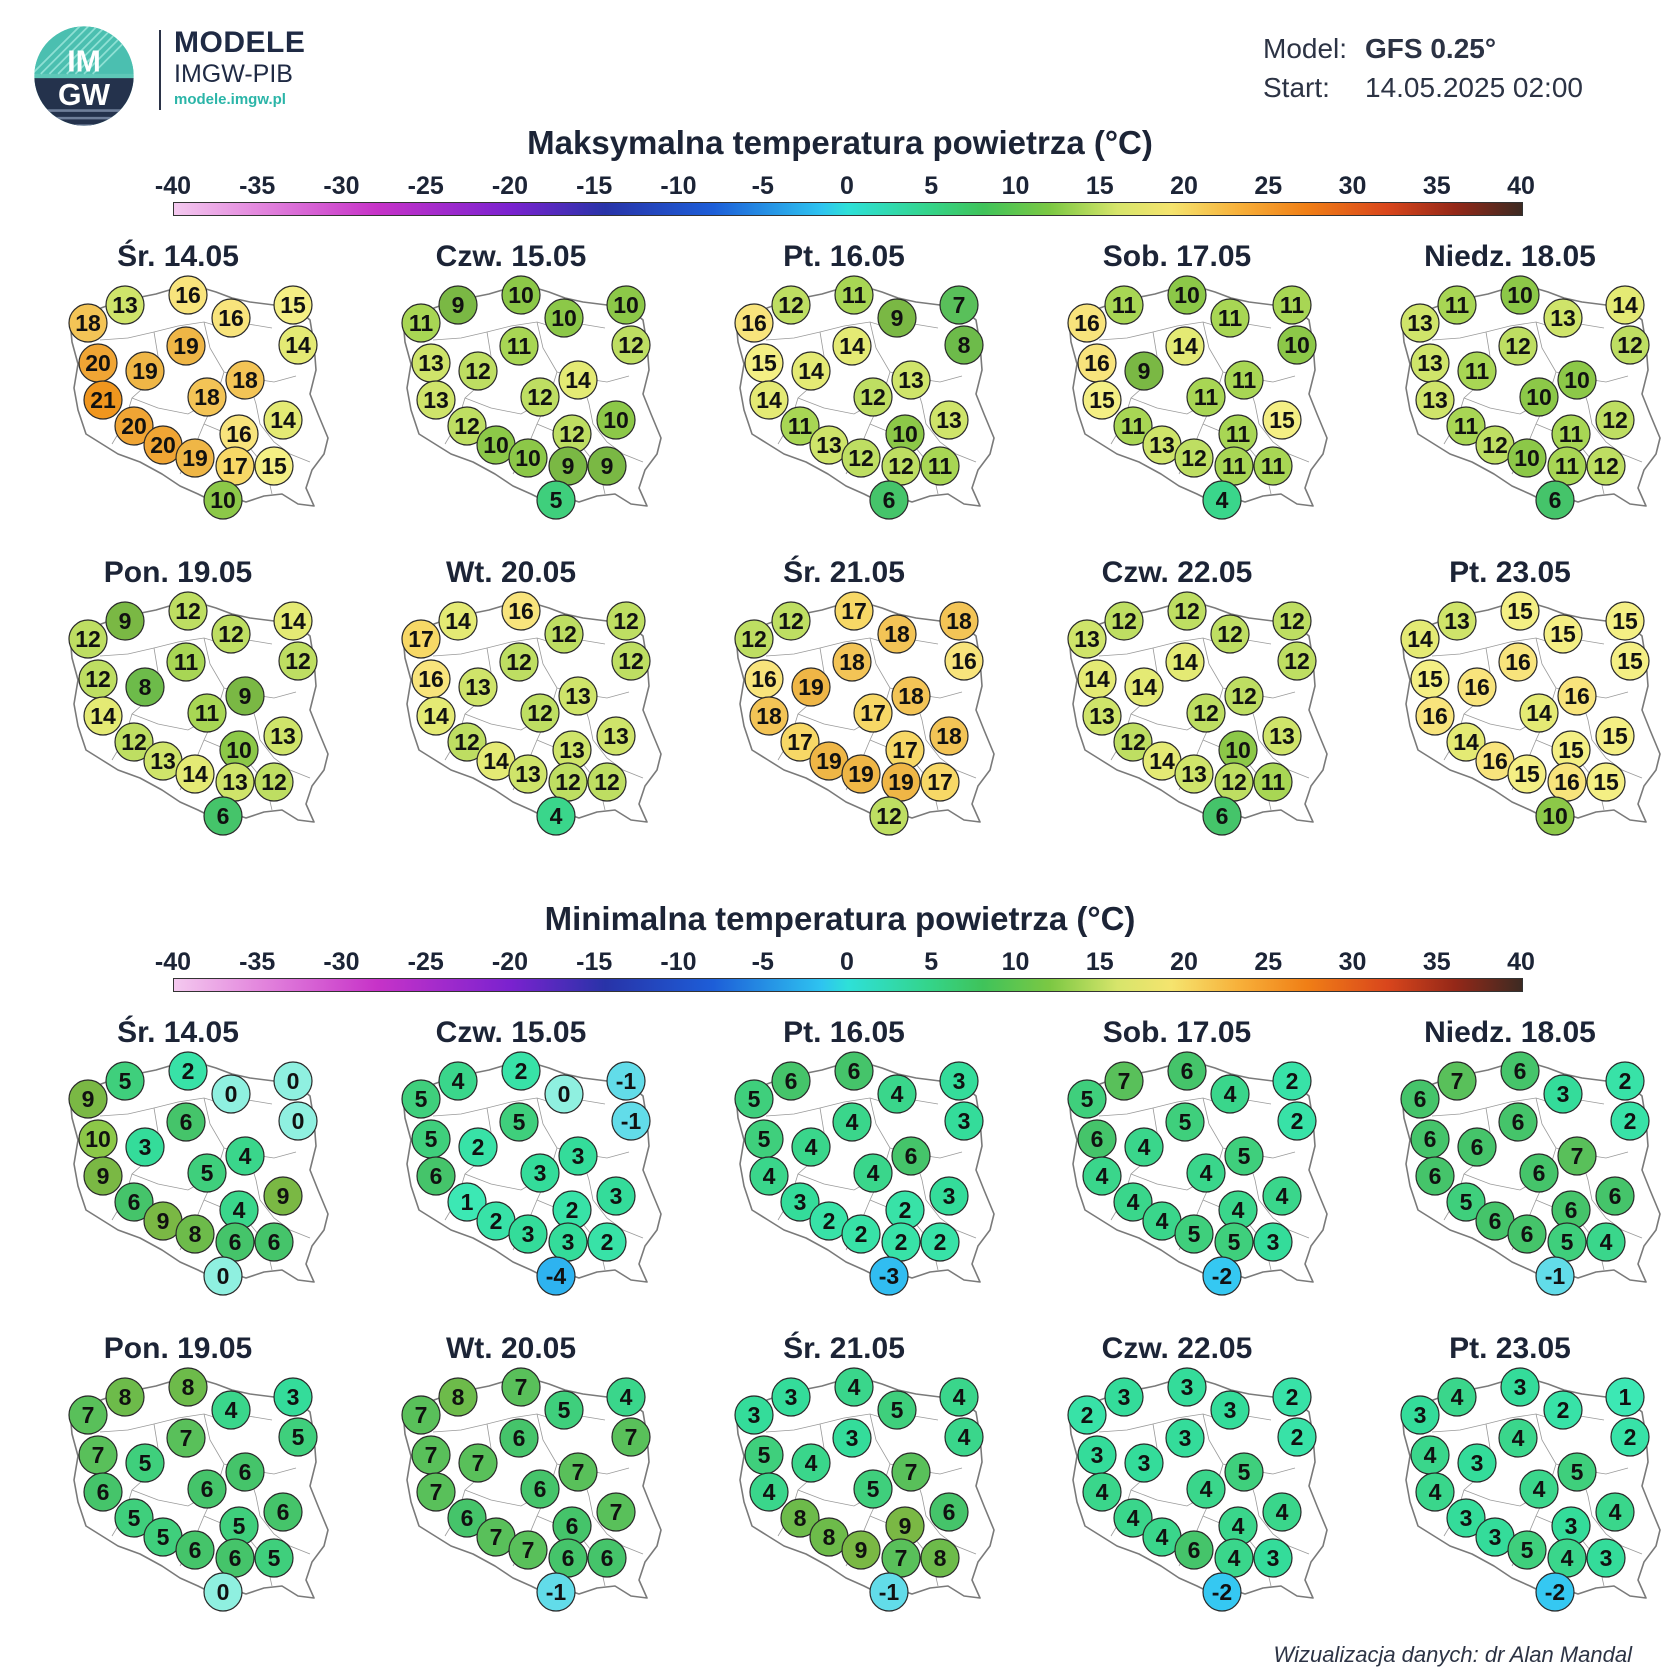 This screenshot has width=1680, height=1680. I want to click on station-value: 10, so click(98, 1139).